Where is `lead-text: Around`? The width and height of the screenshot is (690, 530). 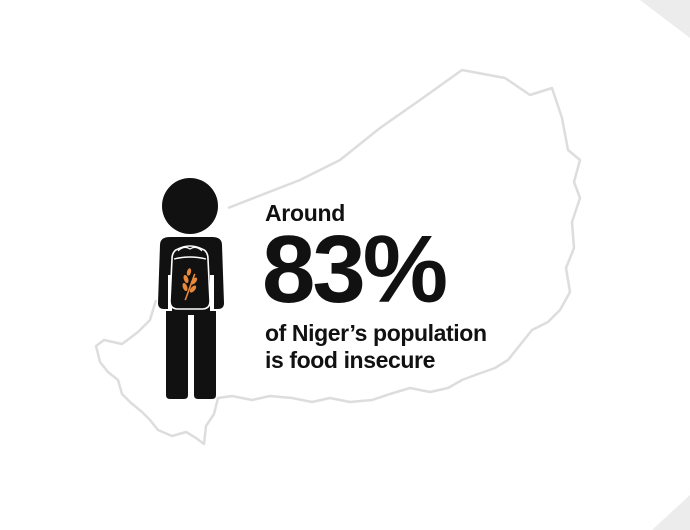 lead-text: Around is located at coordinates (305, 213).